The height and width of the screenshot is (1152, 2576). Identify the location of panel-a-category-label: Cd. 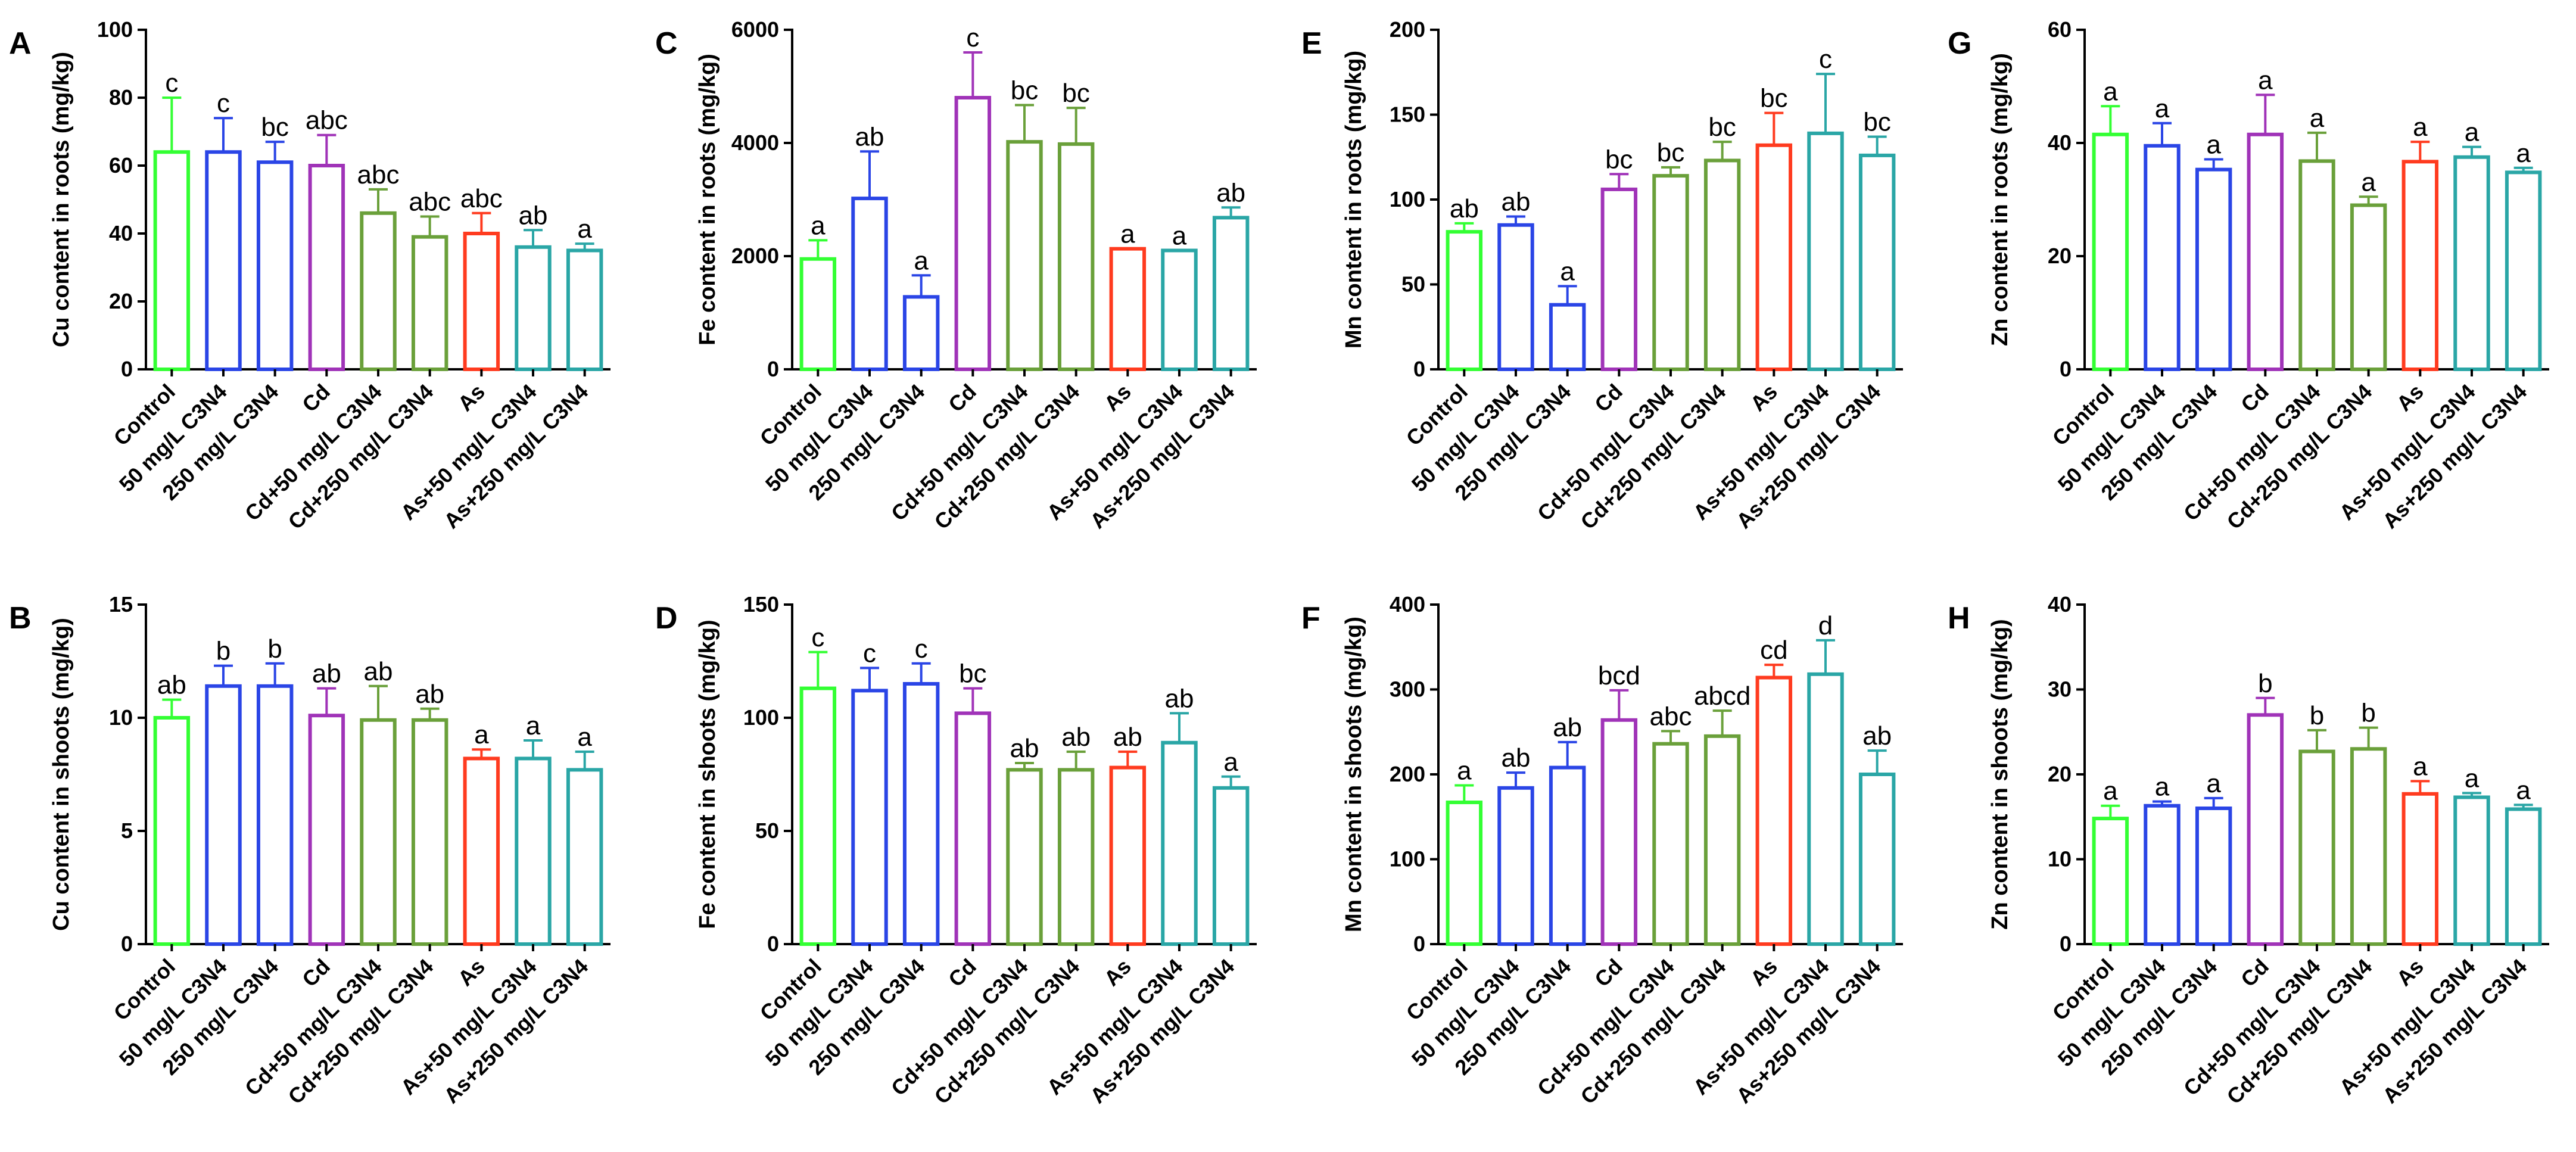
(316, 398).